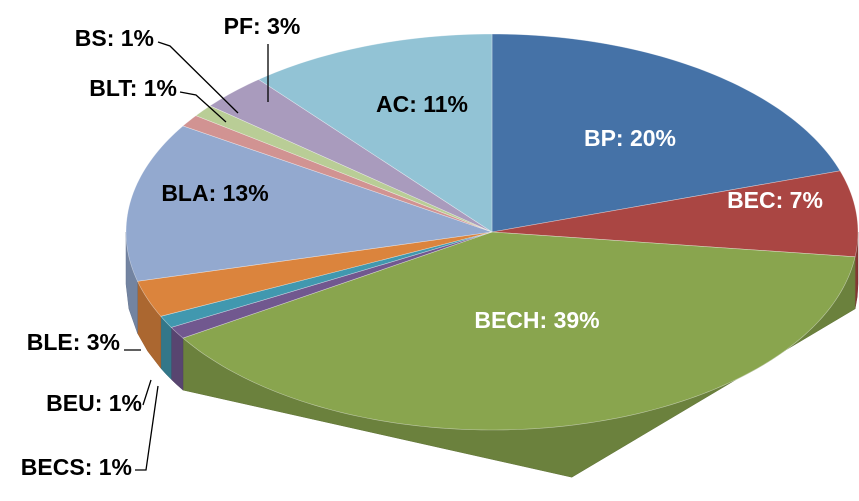 The image size is (859, 501). I want to click on data-label: BP: 20%, so click(630, 138).